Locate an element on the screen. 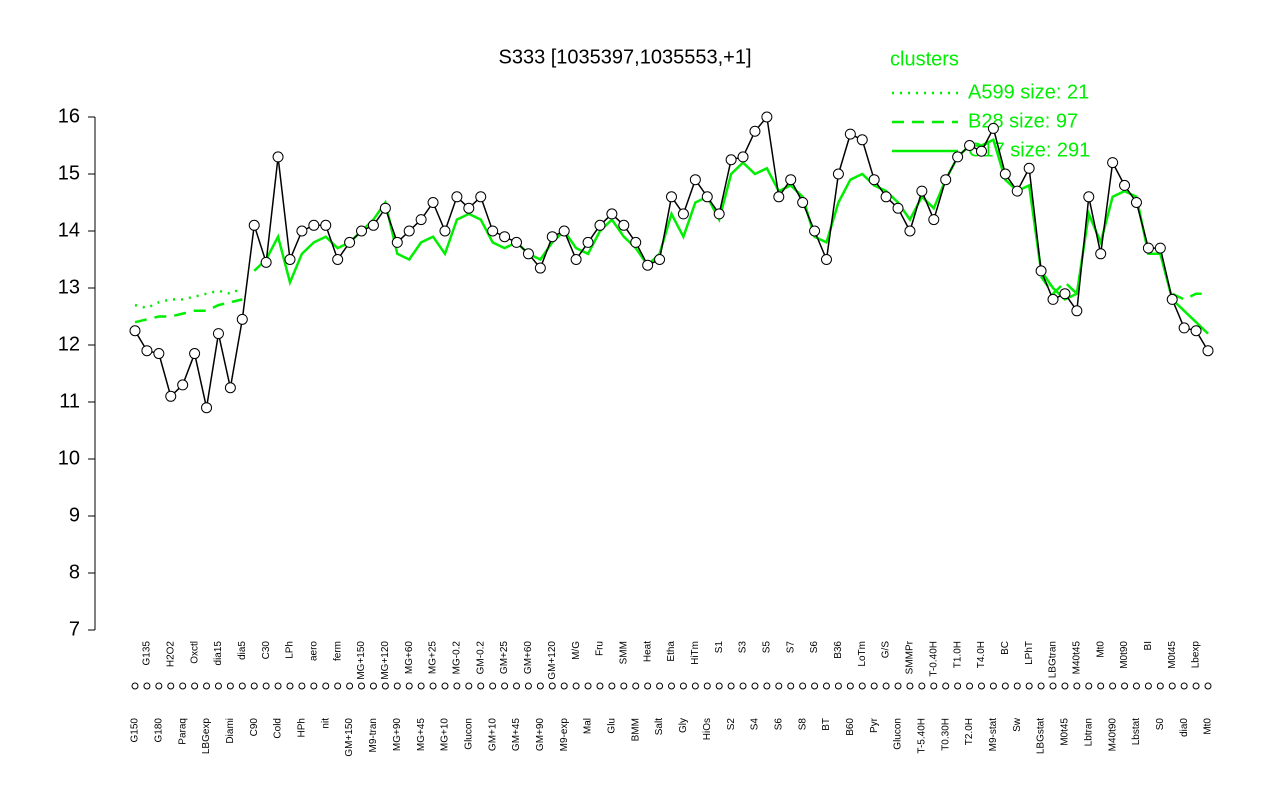 Image resolution: width=1280 pixels, height=805 pixels. x-tick-label: Pyr is located at coordinates (874, 725).